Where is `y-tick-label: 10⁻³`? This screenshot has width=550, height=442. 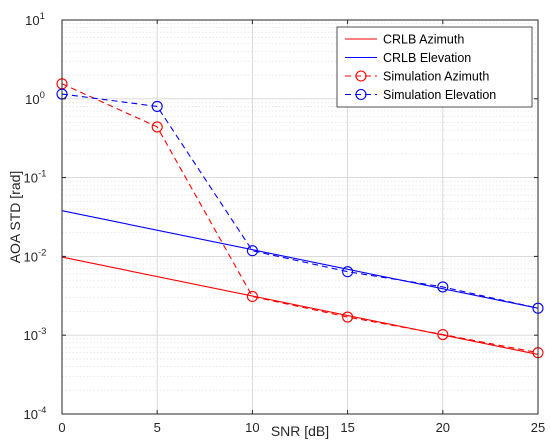 y-tick-label: 10⁻³ is located at coordinates (35, 334).